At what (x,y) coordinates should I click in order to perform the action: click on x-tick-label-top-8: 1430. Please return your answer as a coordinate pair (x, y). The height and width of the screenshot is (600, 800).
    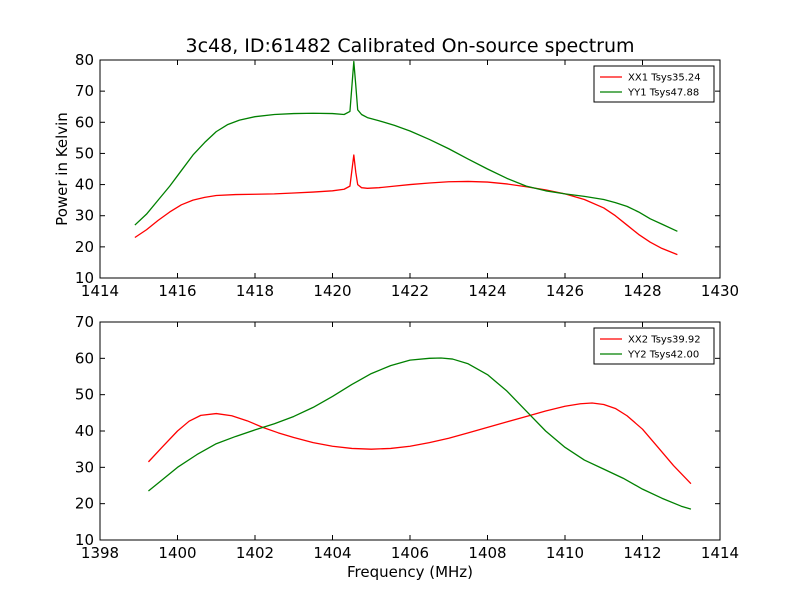
    Looking at the image, I should click on (720, 291).